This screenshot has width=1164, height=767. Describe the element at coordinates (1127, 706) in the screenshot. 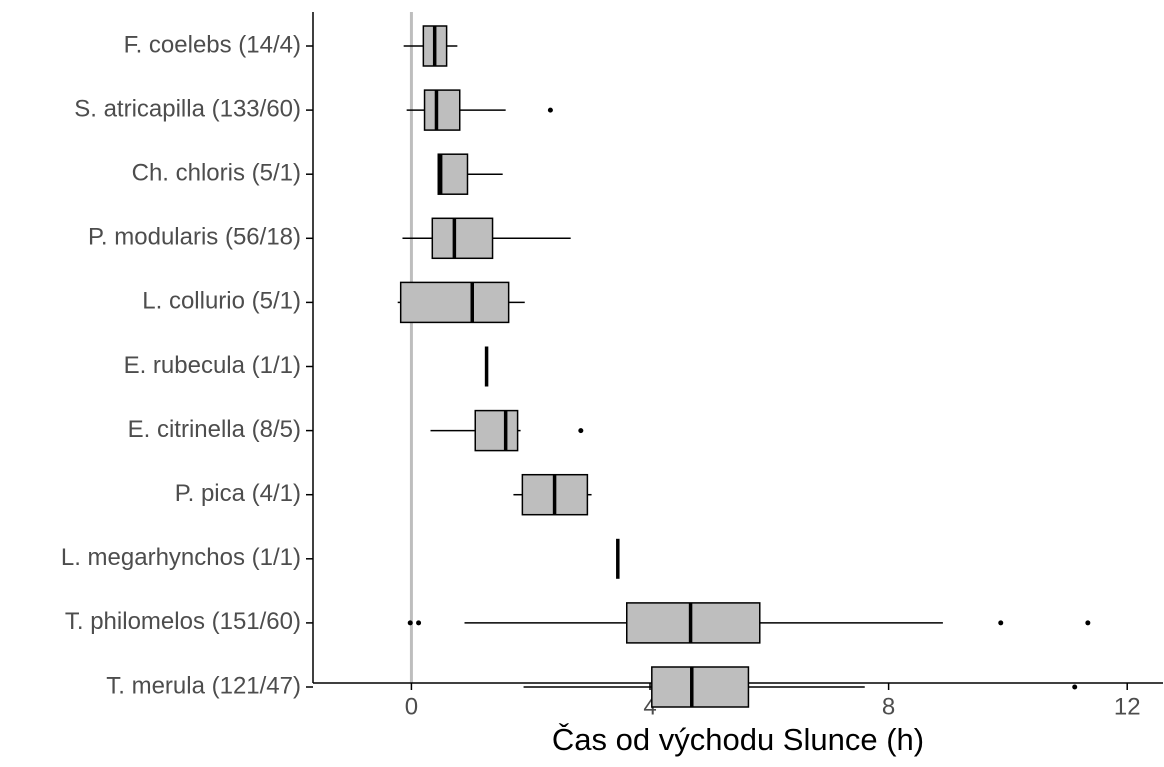

I see `x-tick-label: 12` at that location.